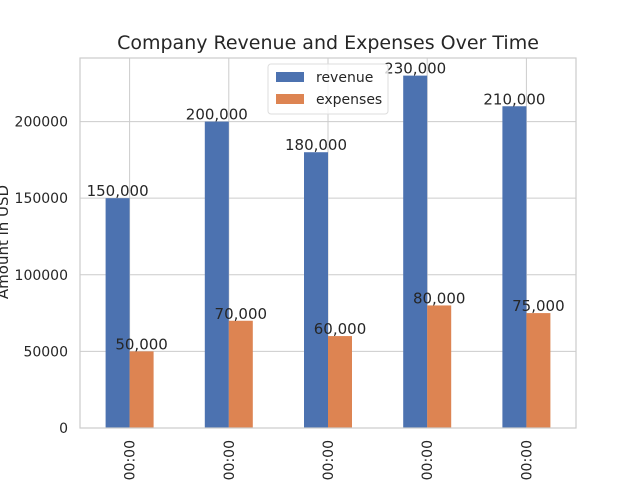 The image size is (640, 480). What do you see at coordinates (344, 78) in the screenshot?
I see `legend-label-revenue: revenue` at bounding box center [344, 78].